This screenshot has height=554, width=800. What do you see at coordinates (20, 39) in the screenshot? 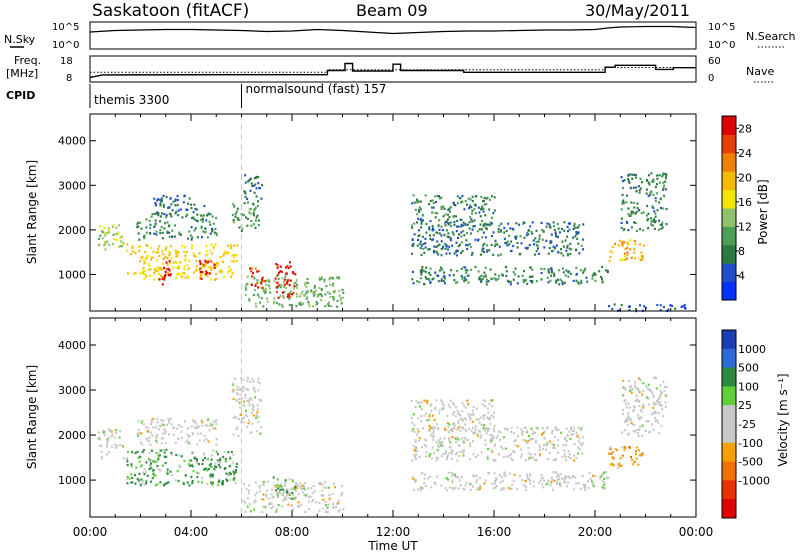
I see `nsky-label: N.Sky` at bounding box center [20, 39].